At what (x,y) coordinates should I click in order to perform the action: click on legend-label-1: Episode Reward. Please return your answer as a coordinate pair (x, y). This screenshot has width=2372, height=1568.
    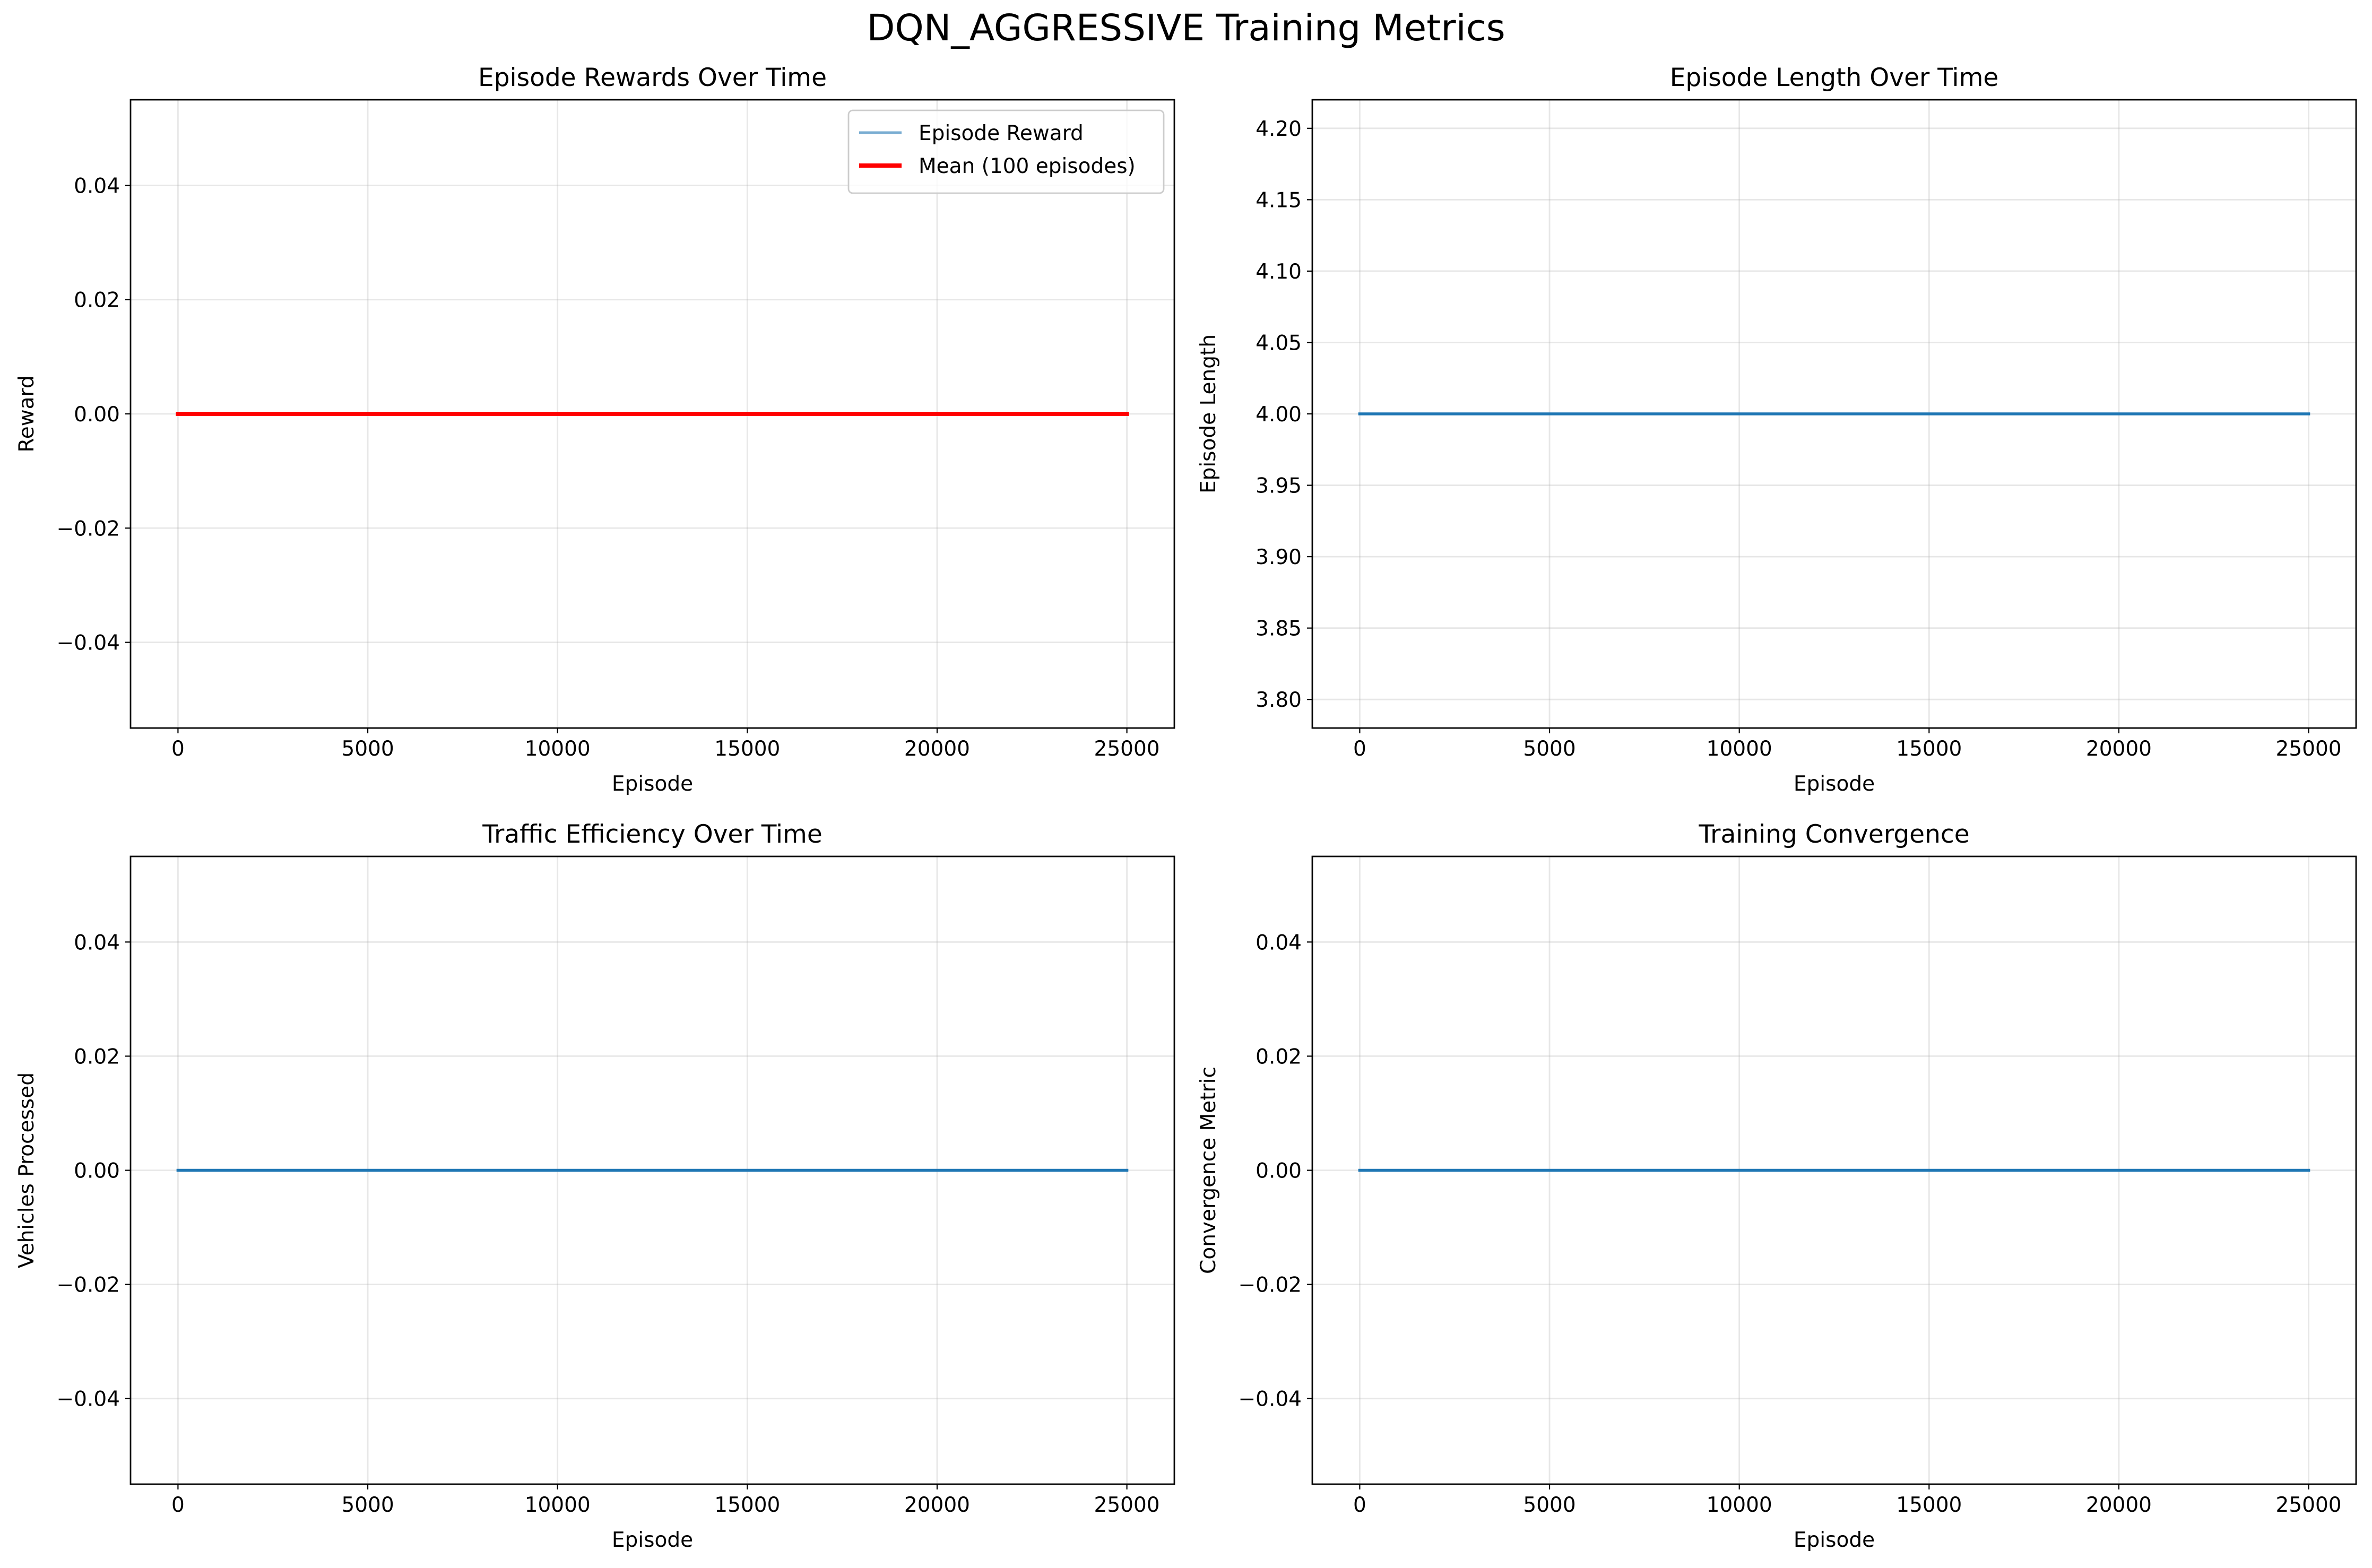
    Looking at the image, I should click on (1001, 133).